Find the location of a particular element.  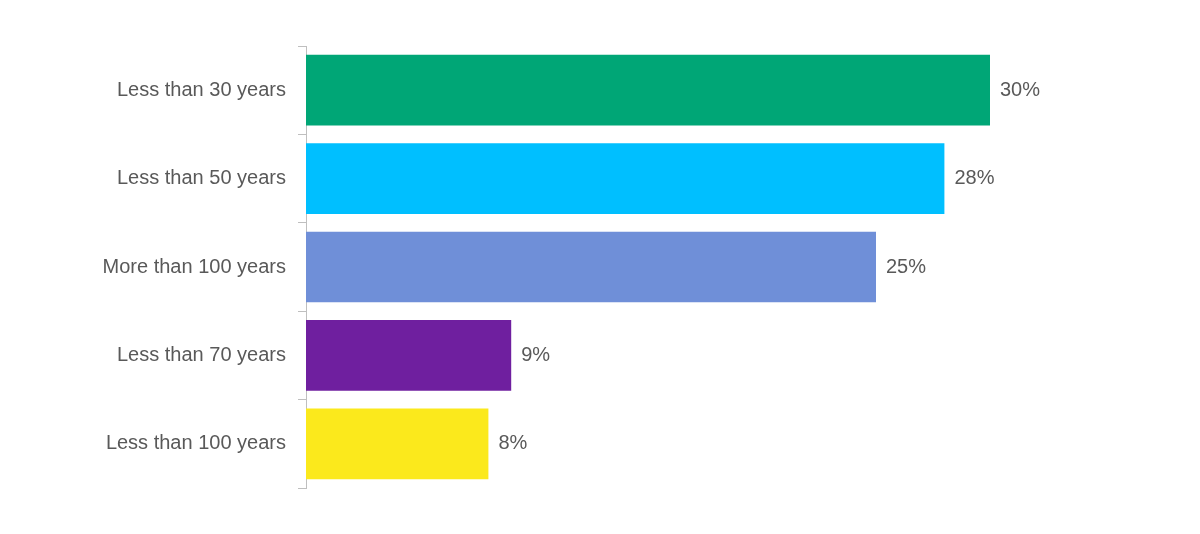

y-tick-label: Less than 70 years is located at coordinates (201, 353).